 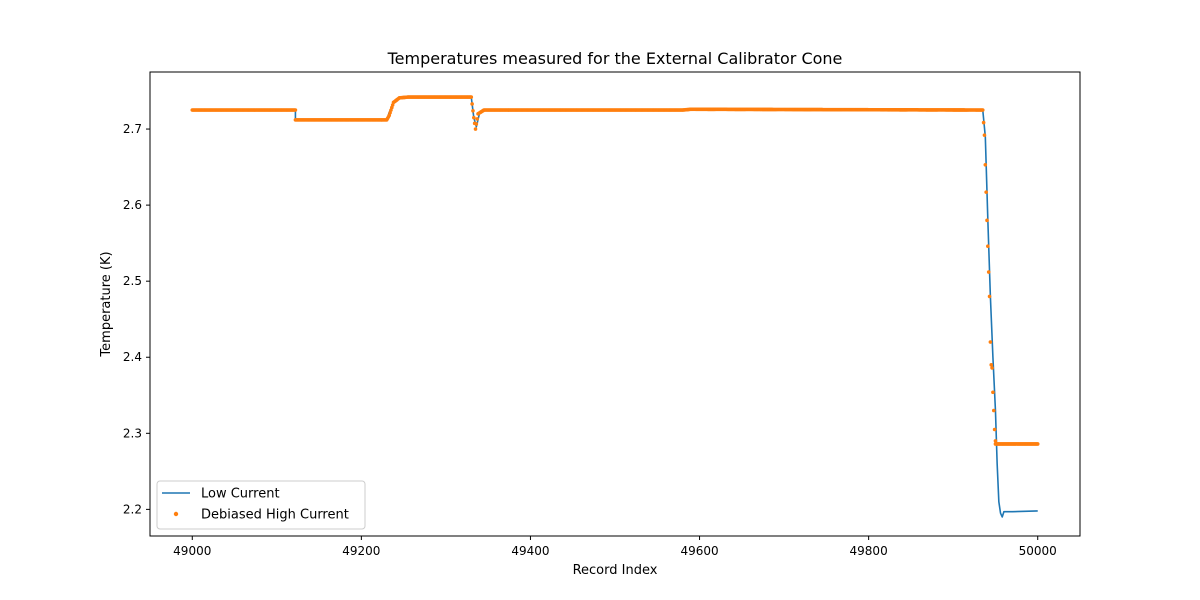 I want to click on y-tick-label: 2.5, so click(x=132, y=281).